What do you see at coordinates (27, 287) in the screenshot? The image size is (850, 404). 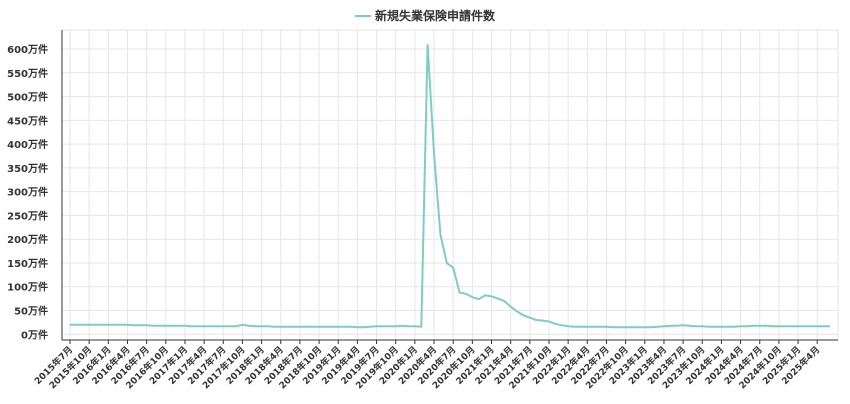 I see `y-tick-label: 100万件` at bounding box center [27, 287].